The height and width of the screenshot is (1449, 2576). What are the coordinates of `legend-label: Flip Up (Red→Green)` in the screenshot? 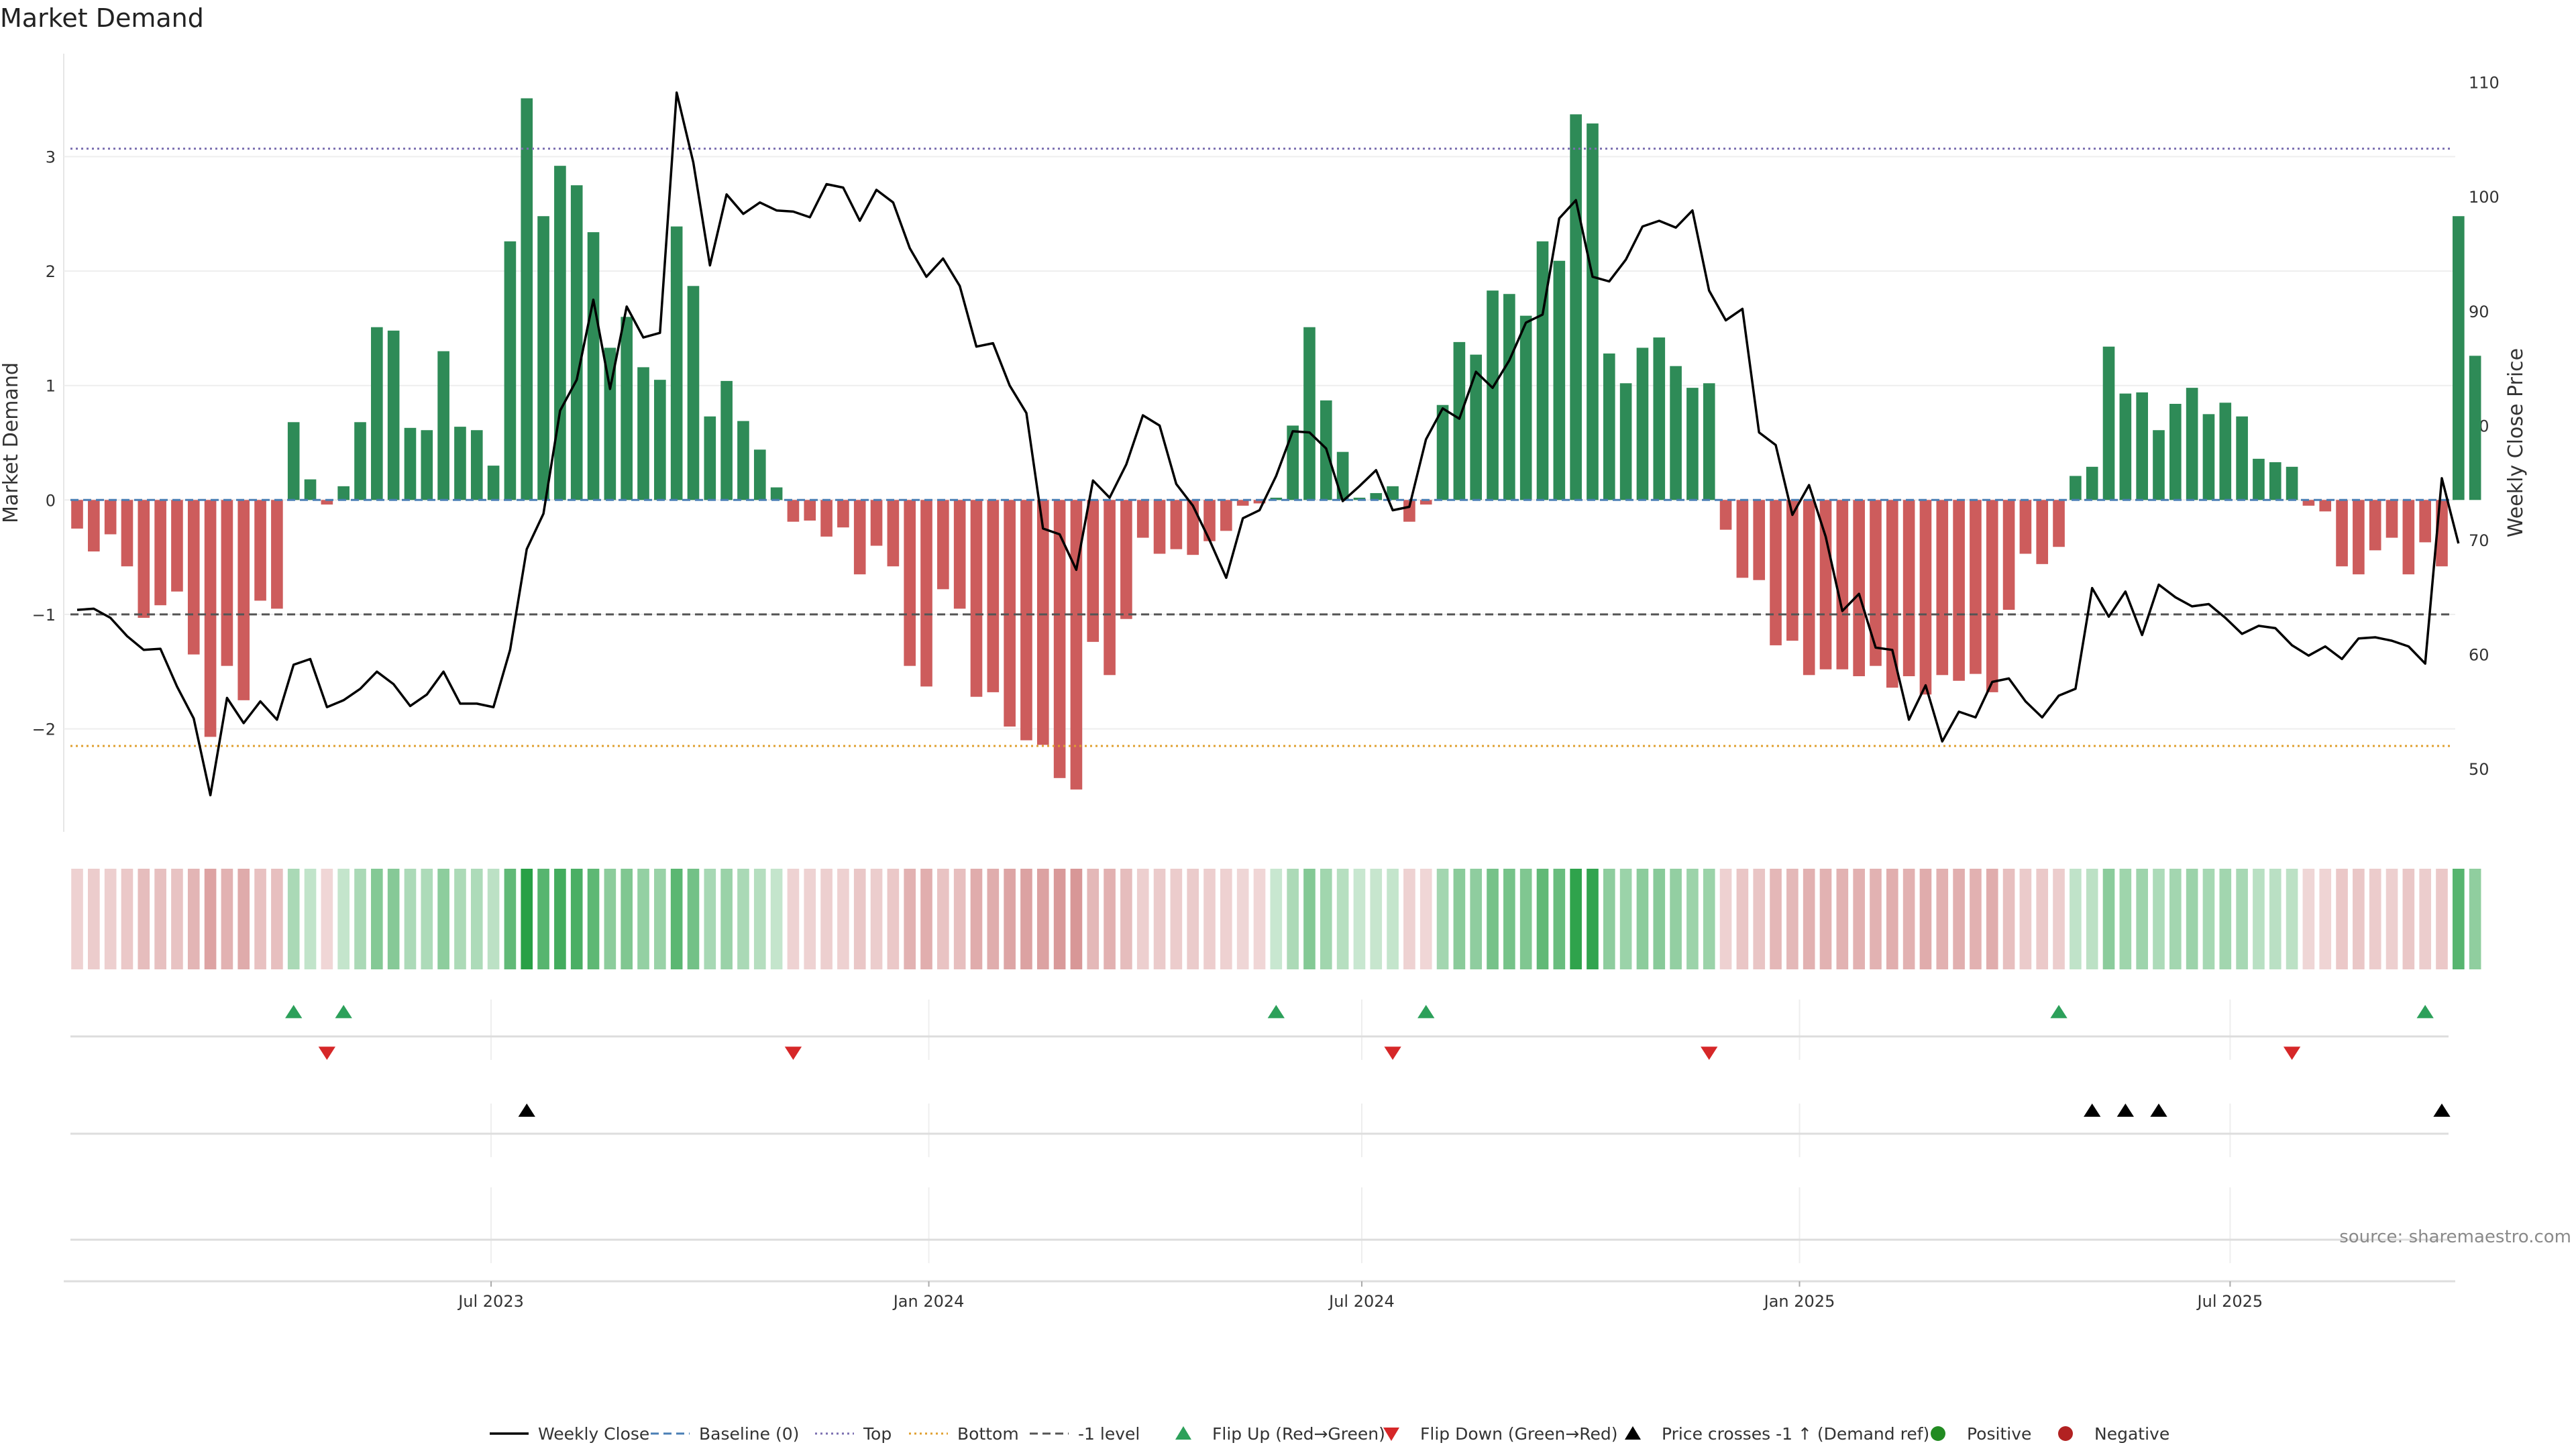 It's located at (1298, 1434).